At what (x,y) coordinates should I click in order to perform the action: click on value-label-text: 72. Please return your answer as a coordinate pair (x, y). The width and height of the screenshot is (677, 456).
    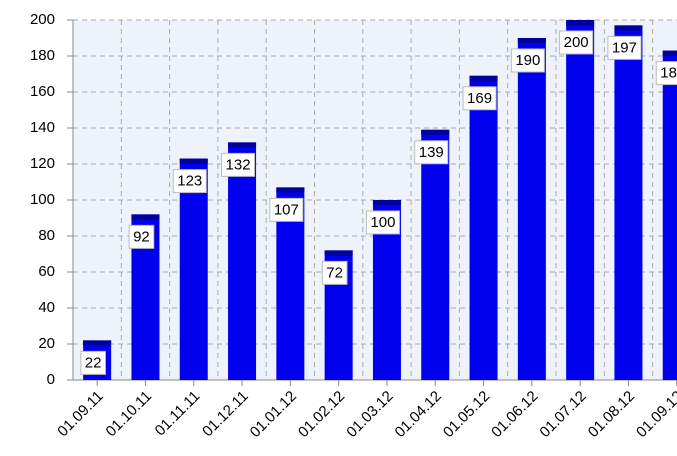
    Looking at the image, I should click on (334, 272).